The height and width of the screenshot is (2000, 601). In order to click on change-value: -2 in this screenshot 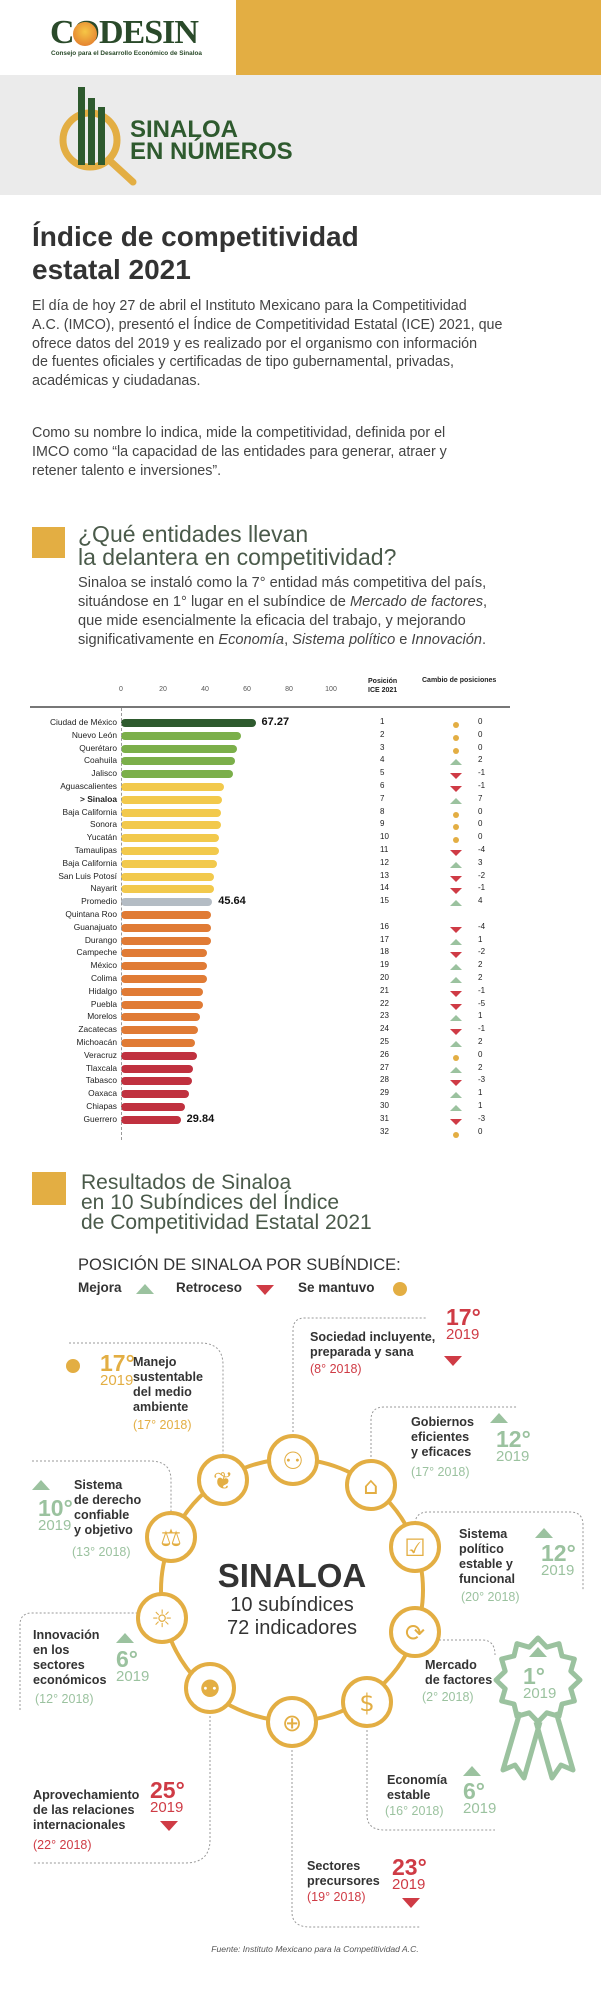, I will do `click(482, 952)`.